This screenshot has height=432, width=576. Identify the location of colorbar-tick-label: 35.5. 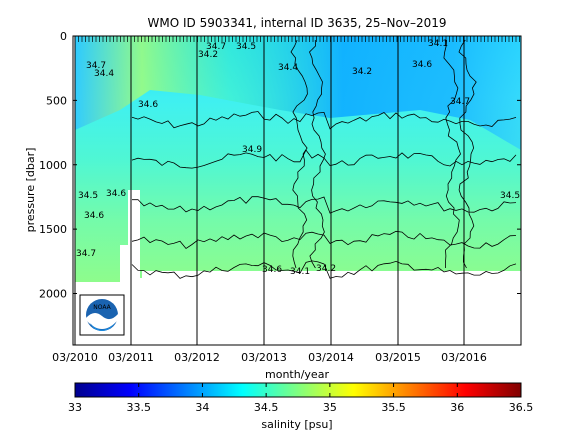
(393, 407).